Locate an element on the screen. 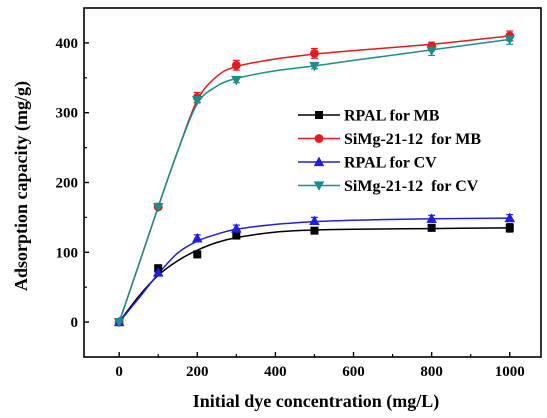 This screenshot has height=418, width=547. x-tick-label: 600 is located at coordinates (353, 372).